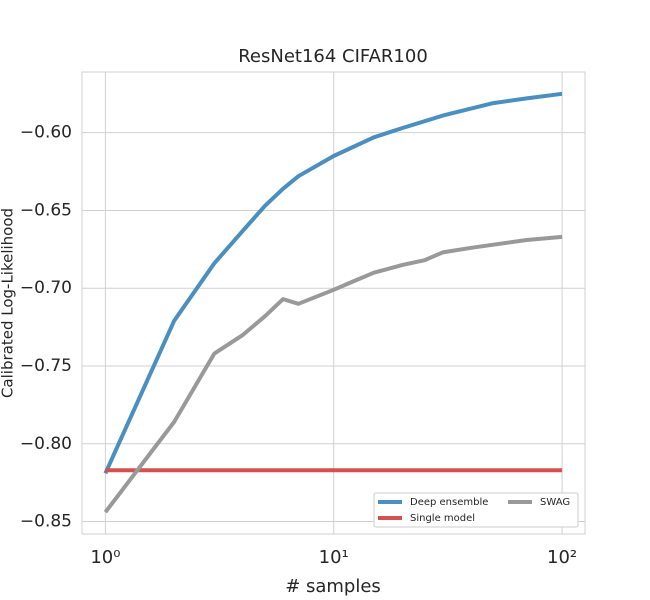 This screenshot has height=600, width=650. What do you see at coordinates (562, 557) in the screenshot?
I see `x-tick-label: 10²` at bounding box center [562, 557].